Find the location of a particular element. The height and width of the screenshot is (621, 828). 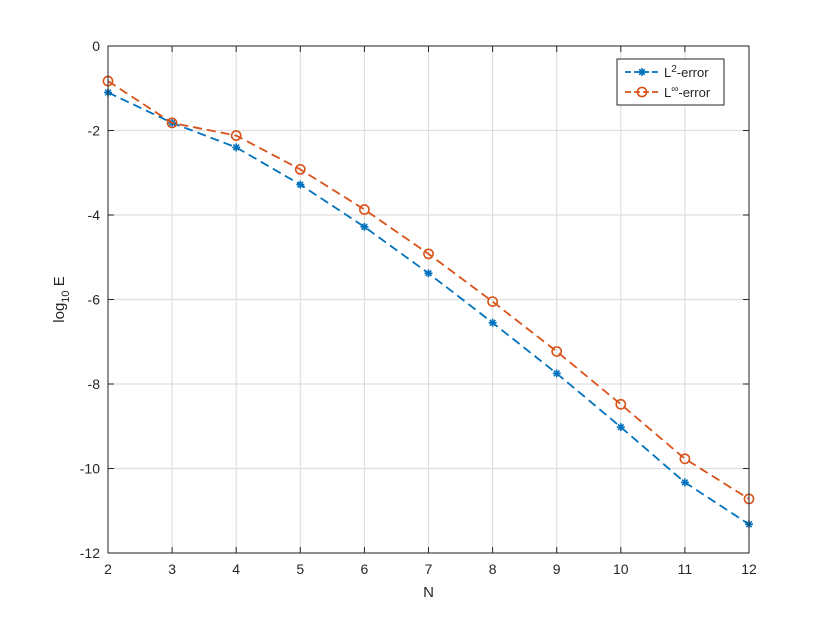

y-tick-label: 0 is located at coordinates (96, 46).